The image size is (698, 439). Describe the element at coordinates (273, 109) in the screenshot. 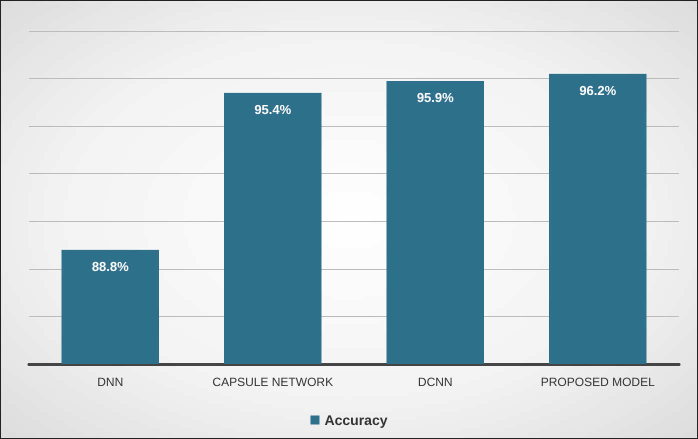

I see `data-label: 95.4%` at that location.